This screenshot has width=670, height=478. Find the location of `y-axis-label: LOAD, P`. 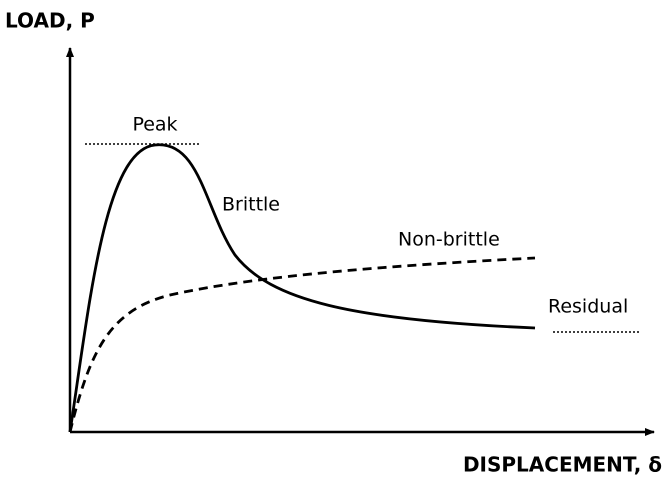

y-axis-label: LOAD, P is located at coordinates (50, 21).